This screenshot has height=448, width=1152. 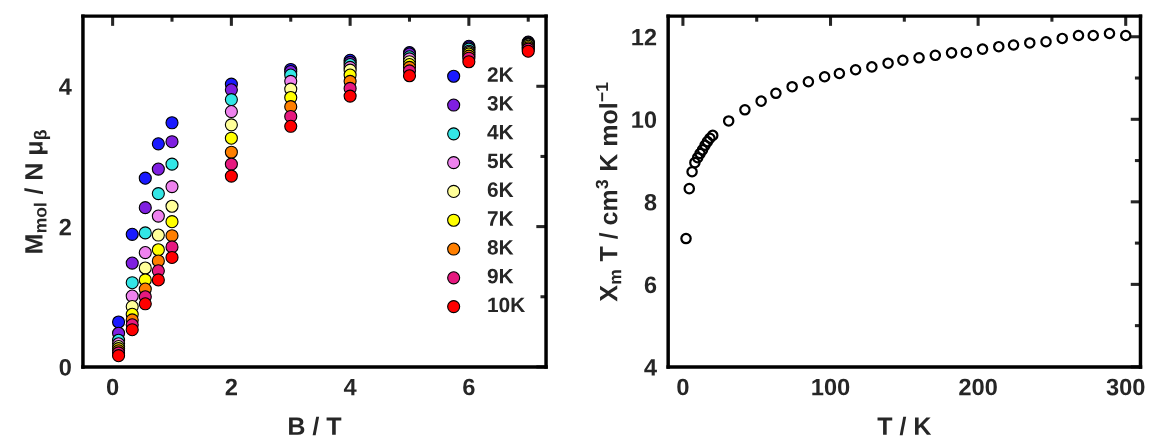 I want to click on y-axis-title: M$_{mol}$ / N μ$_{β}$, so click(x=37, y=191).